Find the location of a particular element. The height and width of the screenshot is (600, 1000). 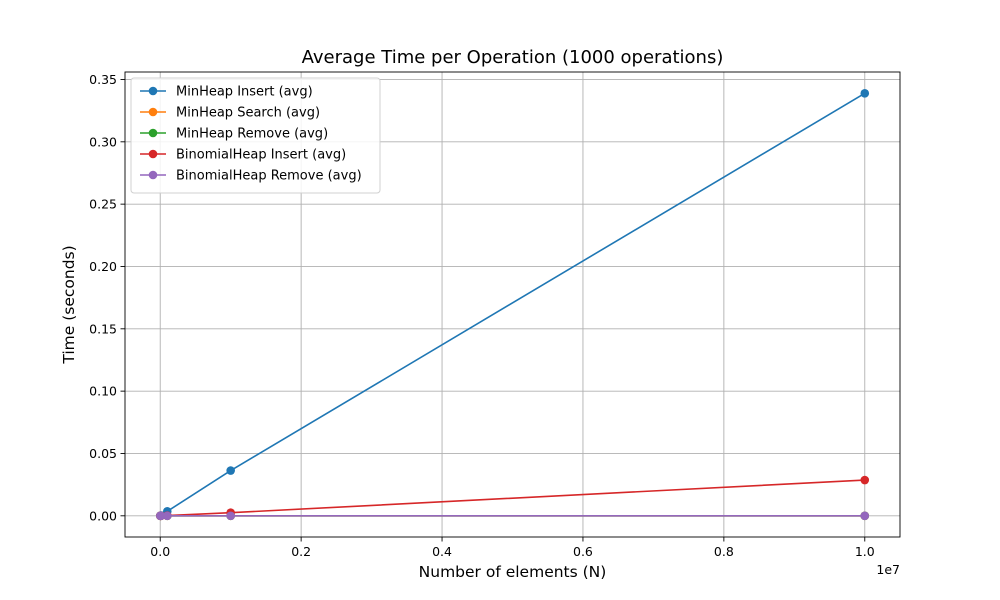

legend-label: MinHeap Insert (avg) is located at coordinates (244, 92).